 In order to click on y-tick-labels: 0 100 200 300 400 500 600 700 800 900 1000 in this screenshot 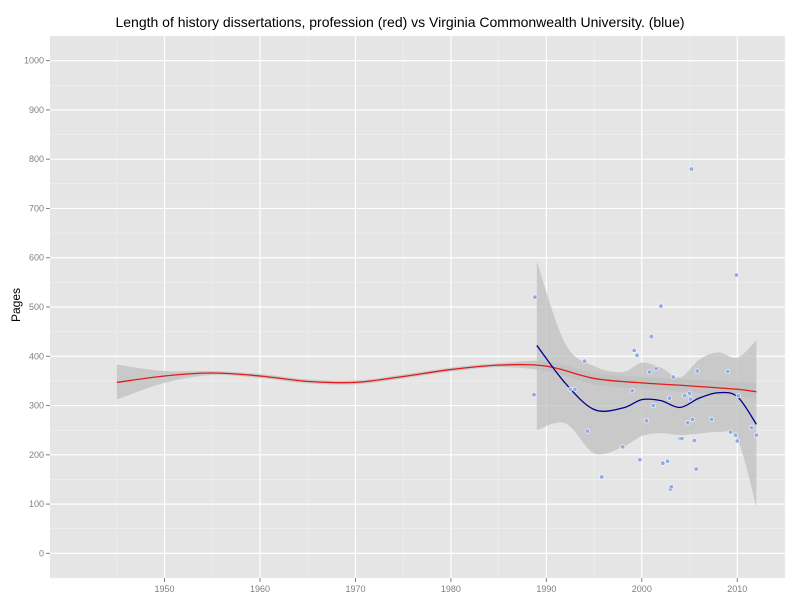, I will do `click(34, 307)`.